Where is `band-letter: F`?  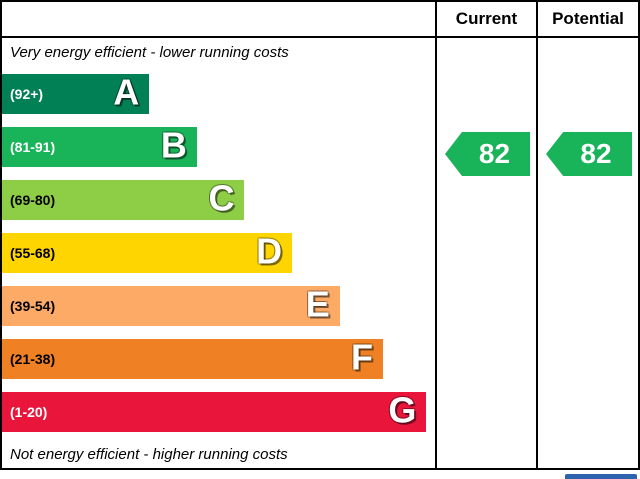
band-letter: F is located at coordinates (362, 357).